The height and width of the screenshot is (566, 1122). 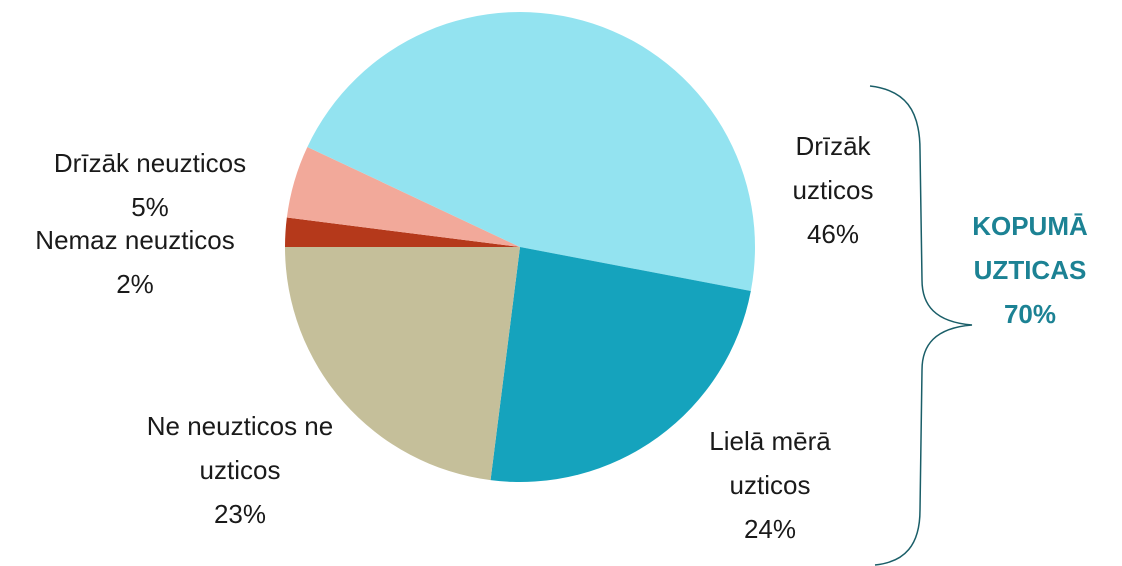 I want to click on value-label: 2%, so click(x=135, y=284).